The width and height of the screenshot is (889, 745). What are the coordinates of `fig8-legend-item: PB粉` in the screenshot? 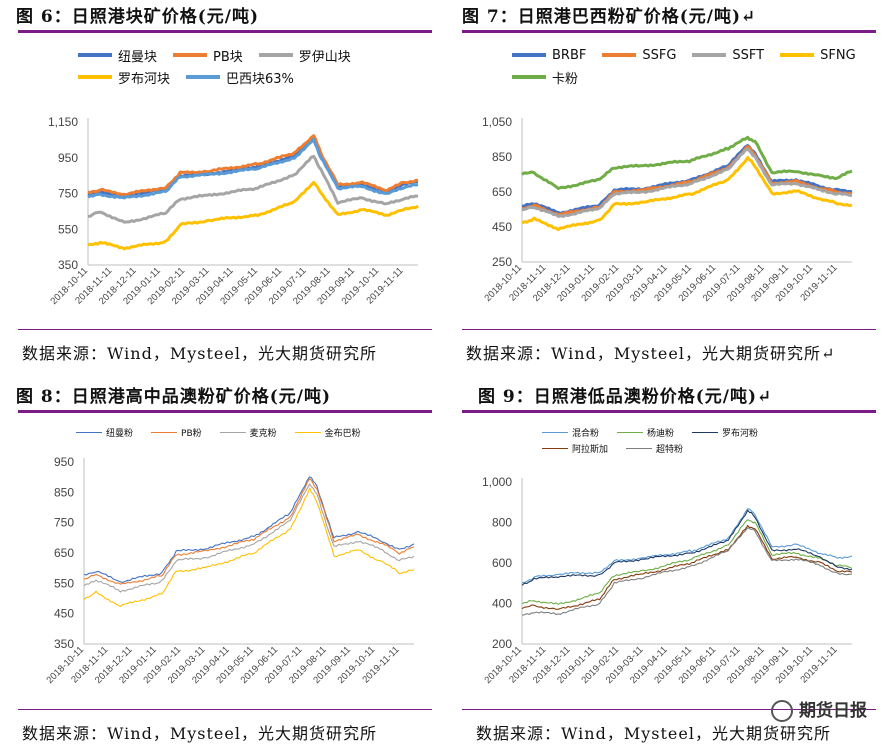 It's located at (176, 432).